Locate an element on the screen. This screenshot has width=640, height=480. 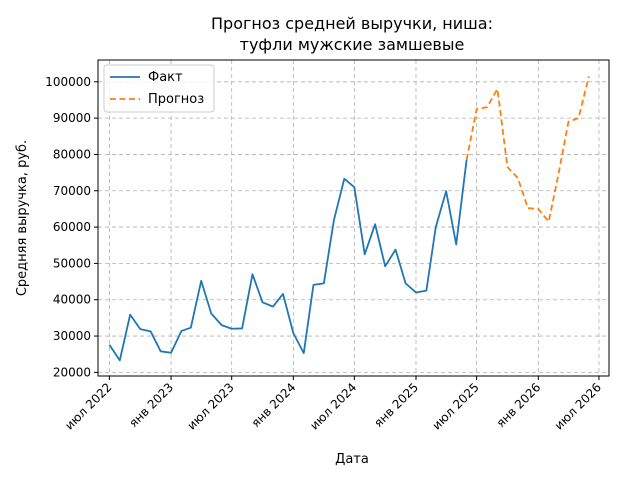
y-tick-label: 80000 is located at coordinates (72, 154).